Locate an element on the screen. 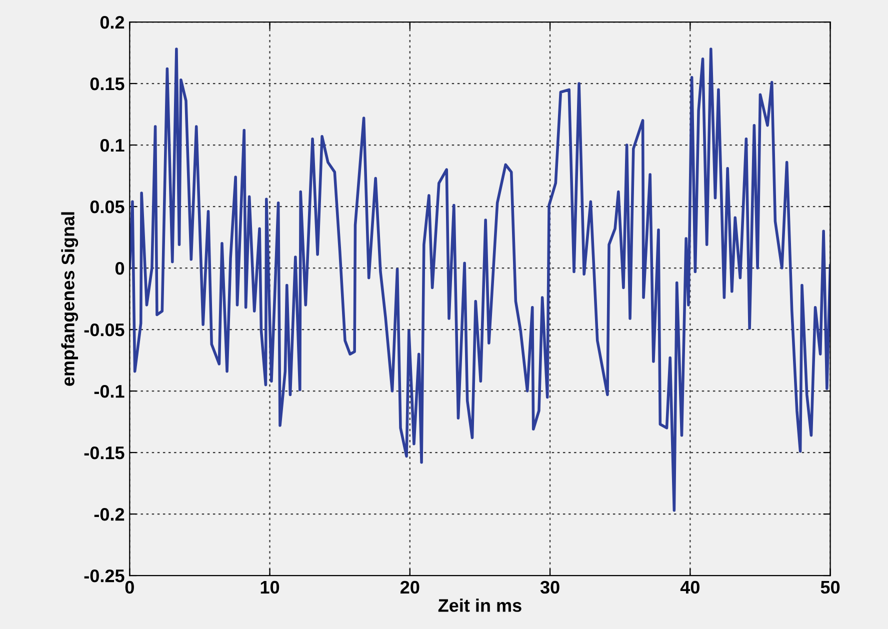  x-tick-label: 0 is located at coordinates (129, 587).